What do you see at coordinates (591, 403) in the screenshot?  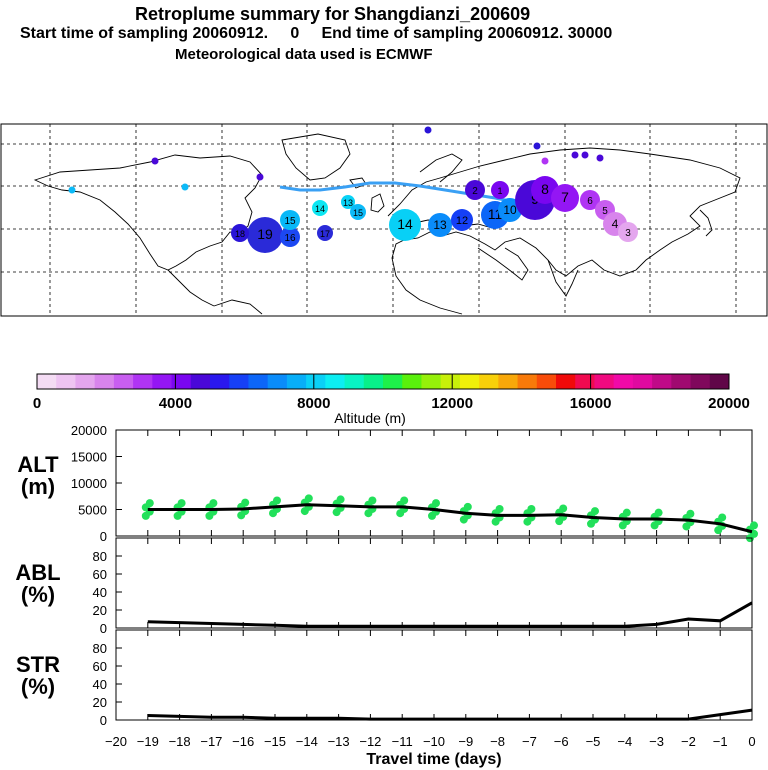 I see `colorbar-tick-label: 16000` at bounding box center [591, 403].